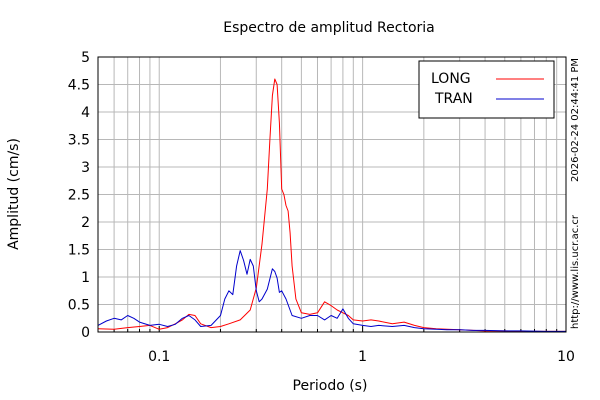 Image resolution: width=600 pixels, height=400 pixels. I want to click on legend-box, so click(486, 89).